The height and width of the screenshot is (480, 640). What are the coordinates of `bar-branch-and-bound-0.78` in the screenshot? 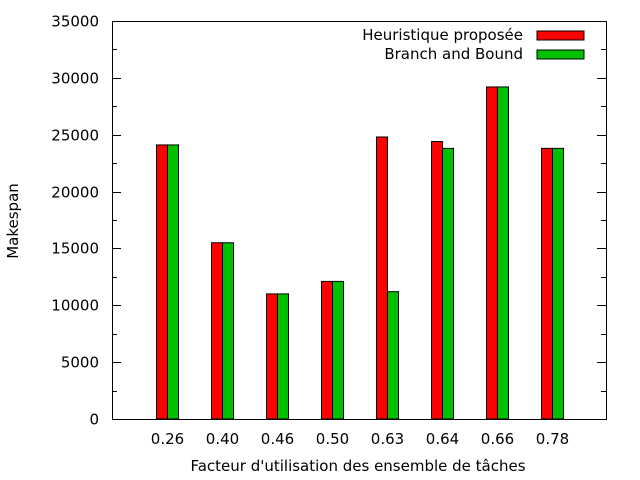 It's located at (558, 283).